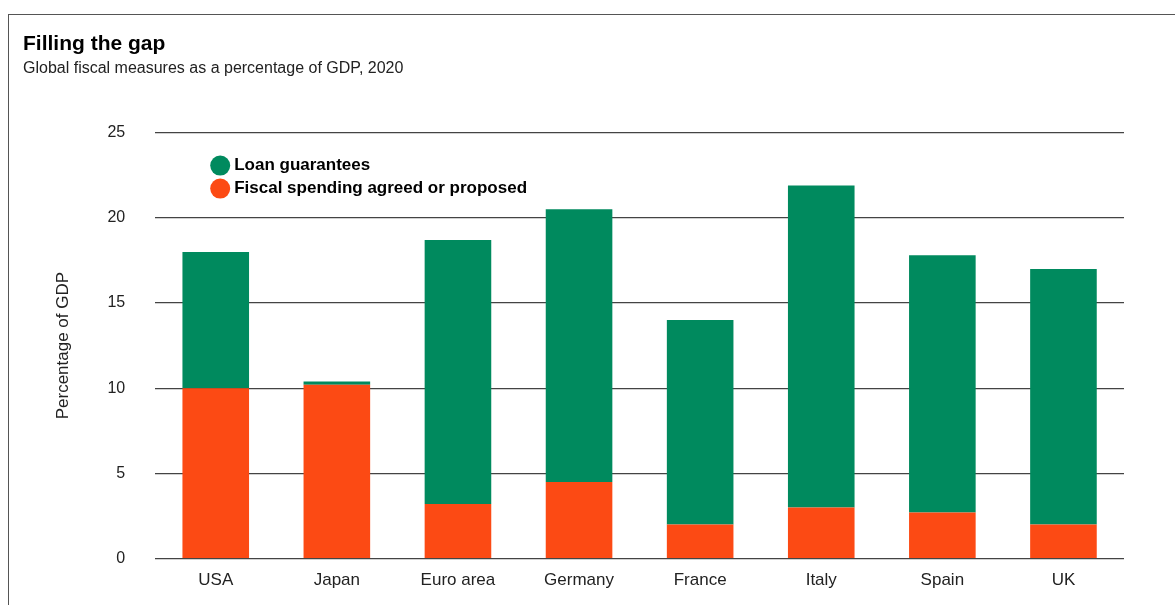 This screenshot has width=1175, height=605. What do you see at coordinates (62, 345) in the screenshot?
I see `y-axis-title: Percentage of GDP` at bounding box center [62, 345].